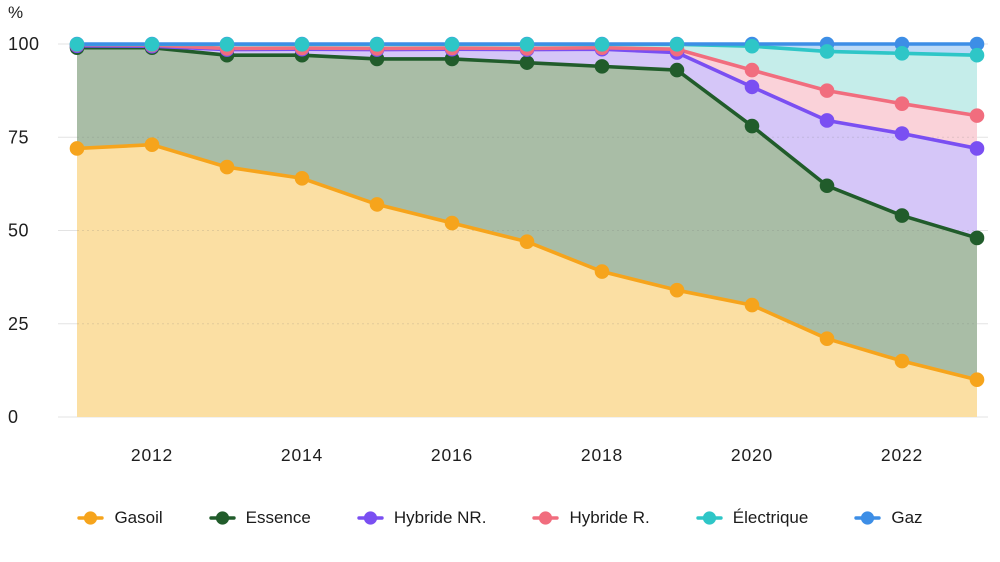 The height and width of the screenshot is (562, 1000). What do you see at coordinates (888, 518) in the screenshot?
I see `legend-item-gaz: Gaz` at bounding box center [888, 518].